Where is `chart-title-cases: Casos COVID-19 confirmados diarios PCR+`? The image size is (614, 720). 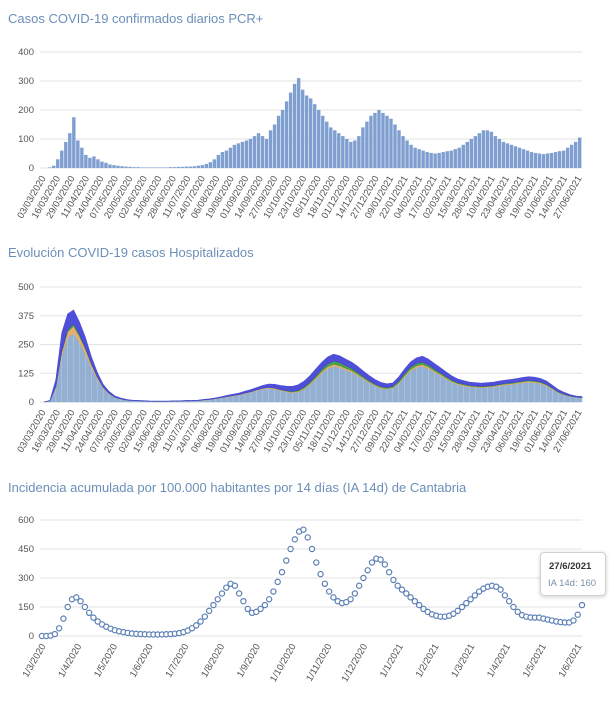
chart-title-cases: Casos COVID-19 confirmados diarios PCR+ is located at coordinates (136, 18).